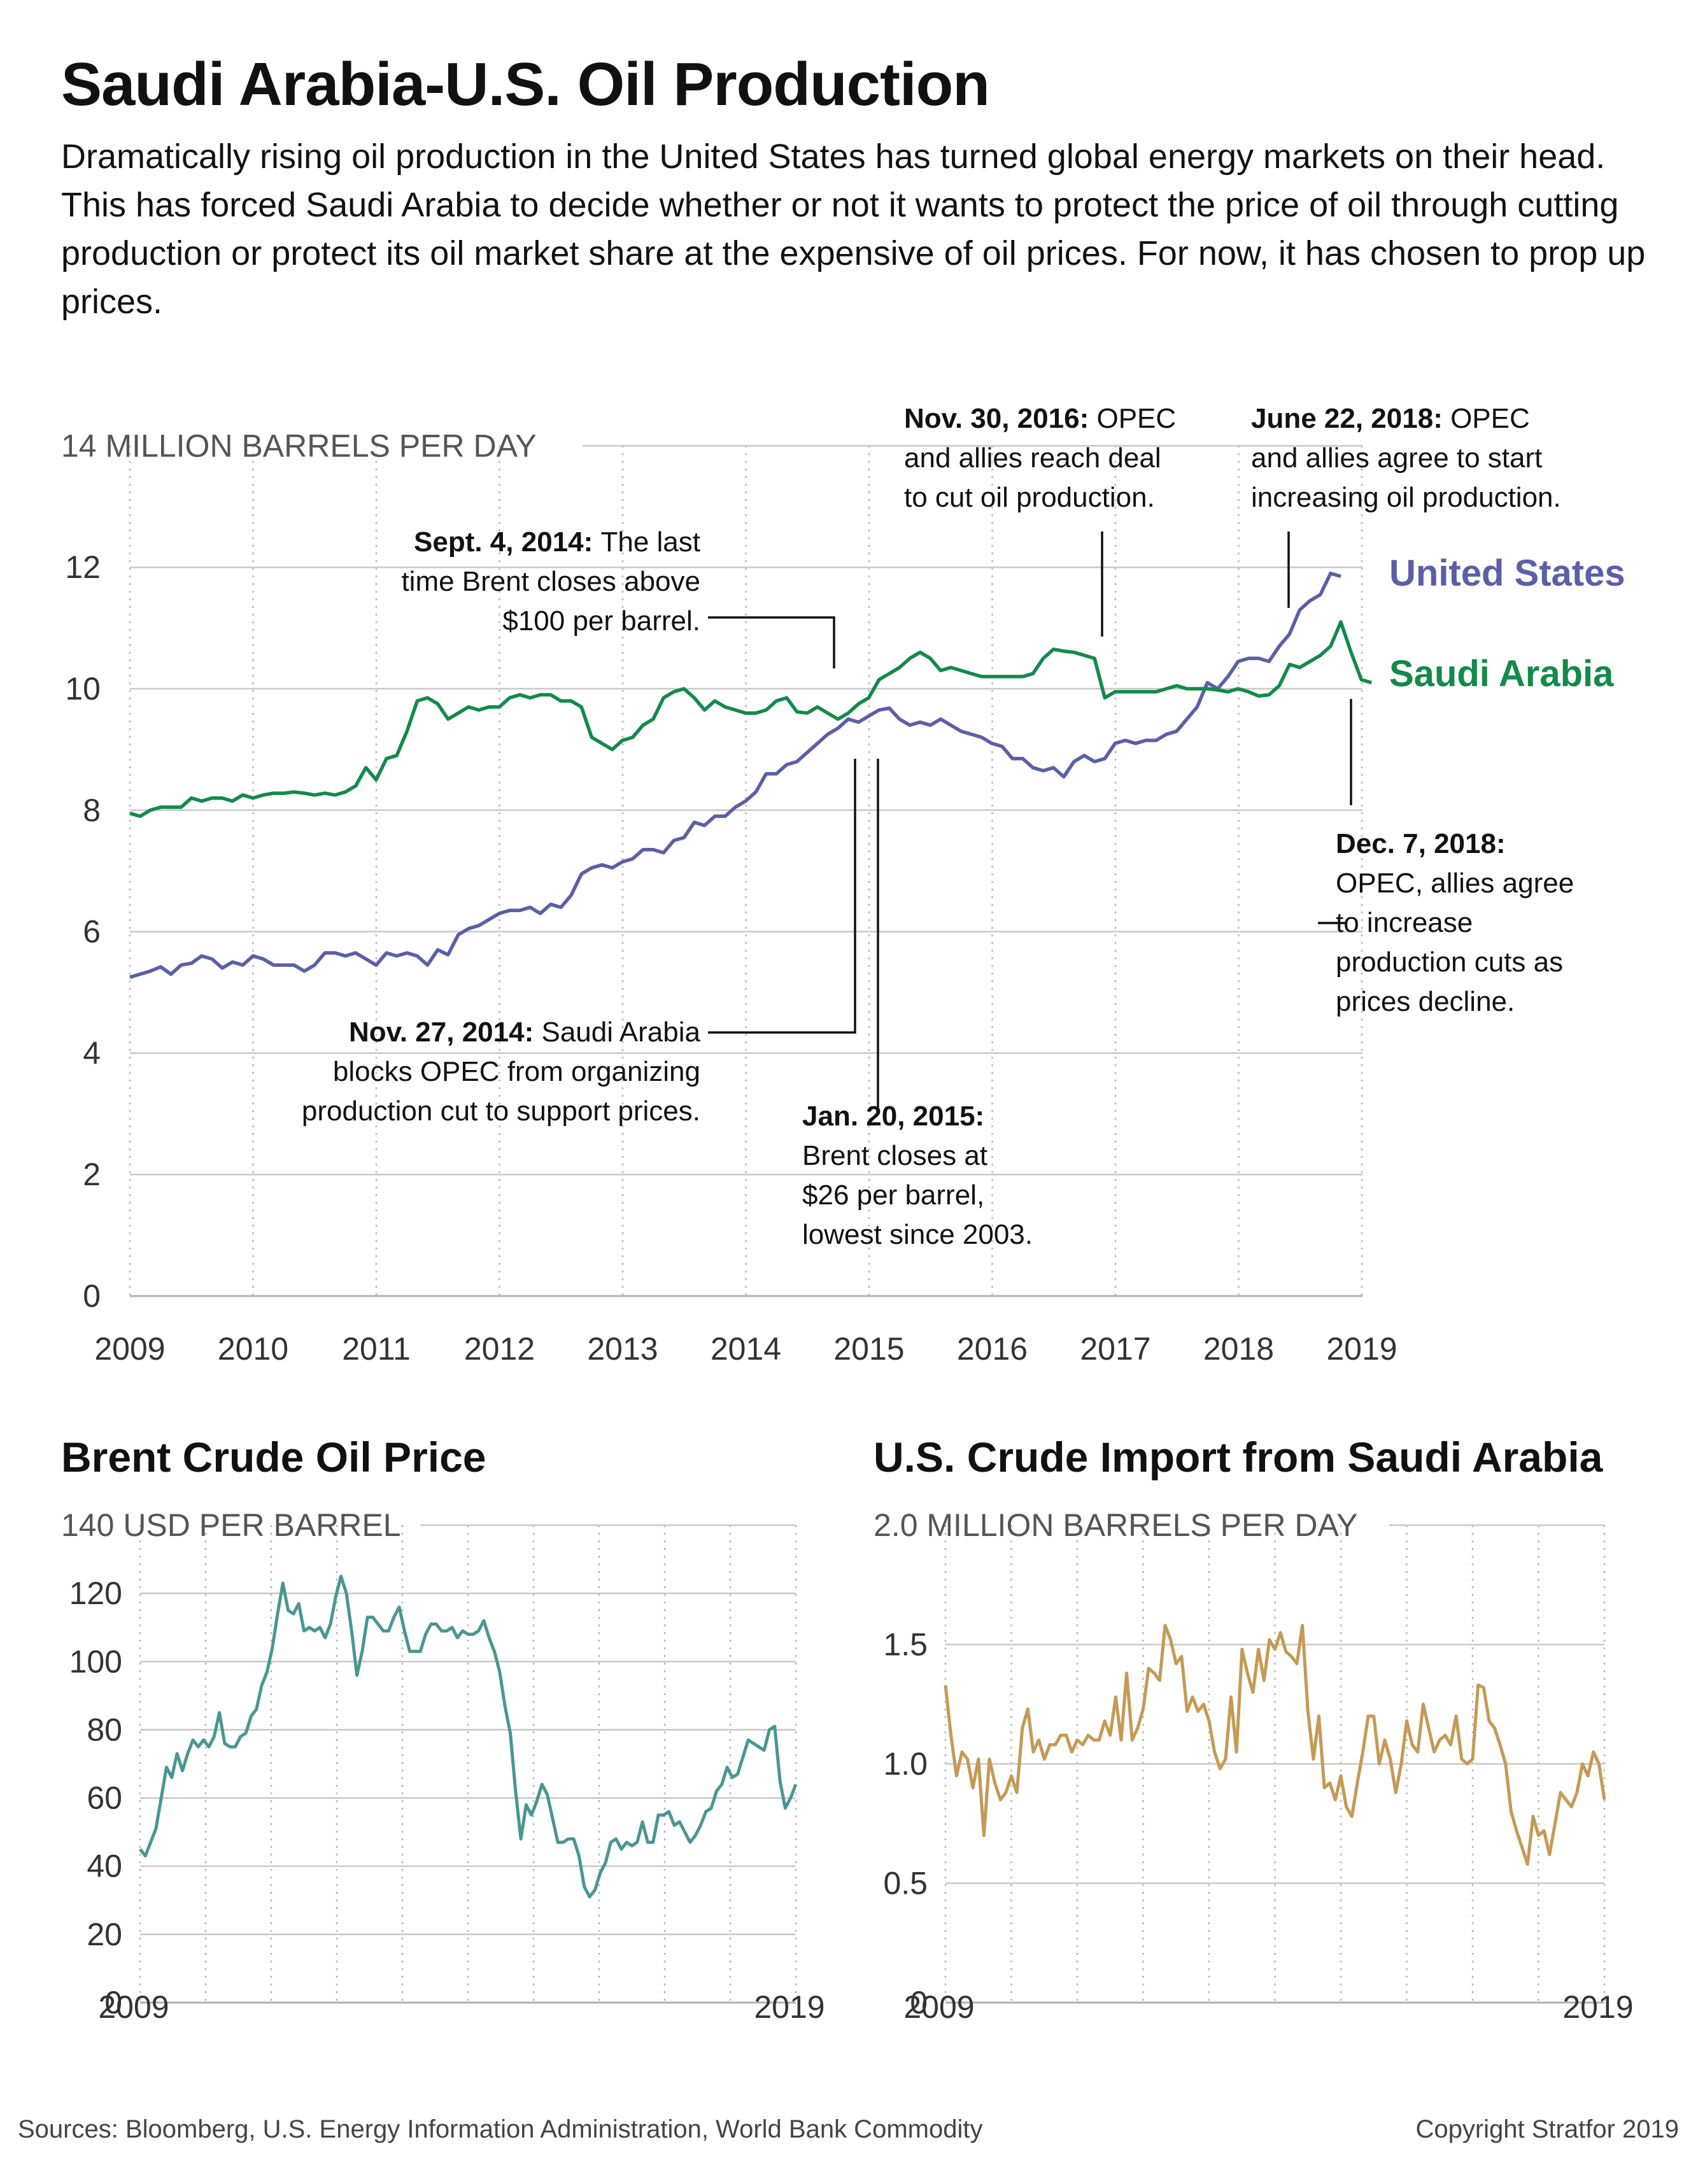 Image resolution: width=1698 pixels, height=2184 pixels. What do you see at coordinates (83, 567) in the screenshot?
I see `y-tick-label: 12` at bounding box center [83, 567].